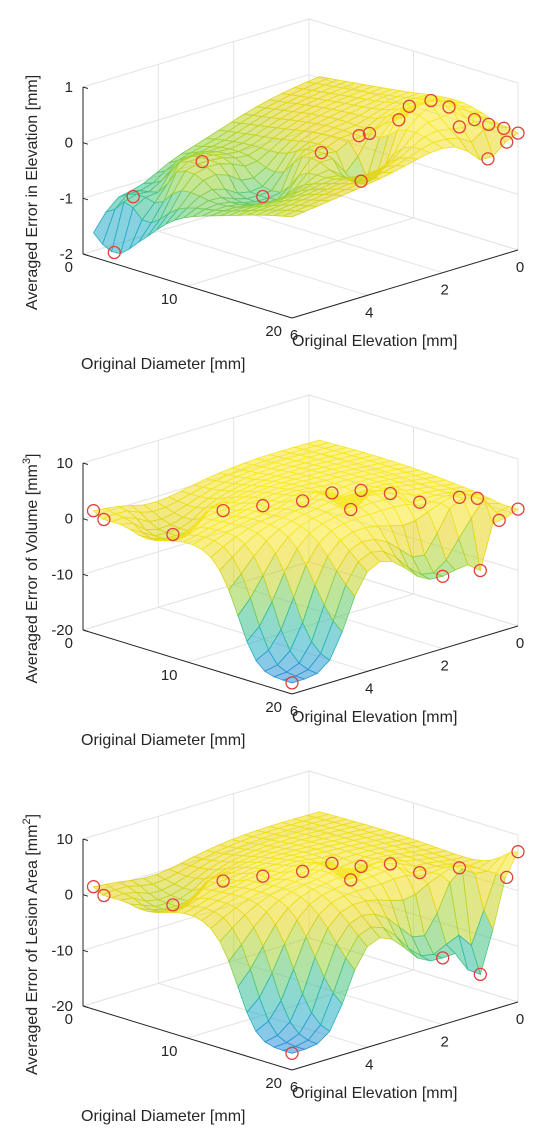 The width and height of the screenshot is (534, 1130). Describe the element at coordinates (69, 87) in the screenshot. I see `z-tick-label: 1` at that location.